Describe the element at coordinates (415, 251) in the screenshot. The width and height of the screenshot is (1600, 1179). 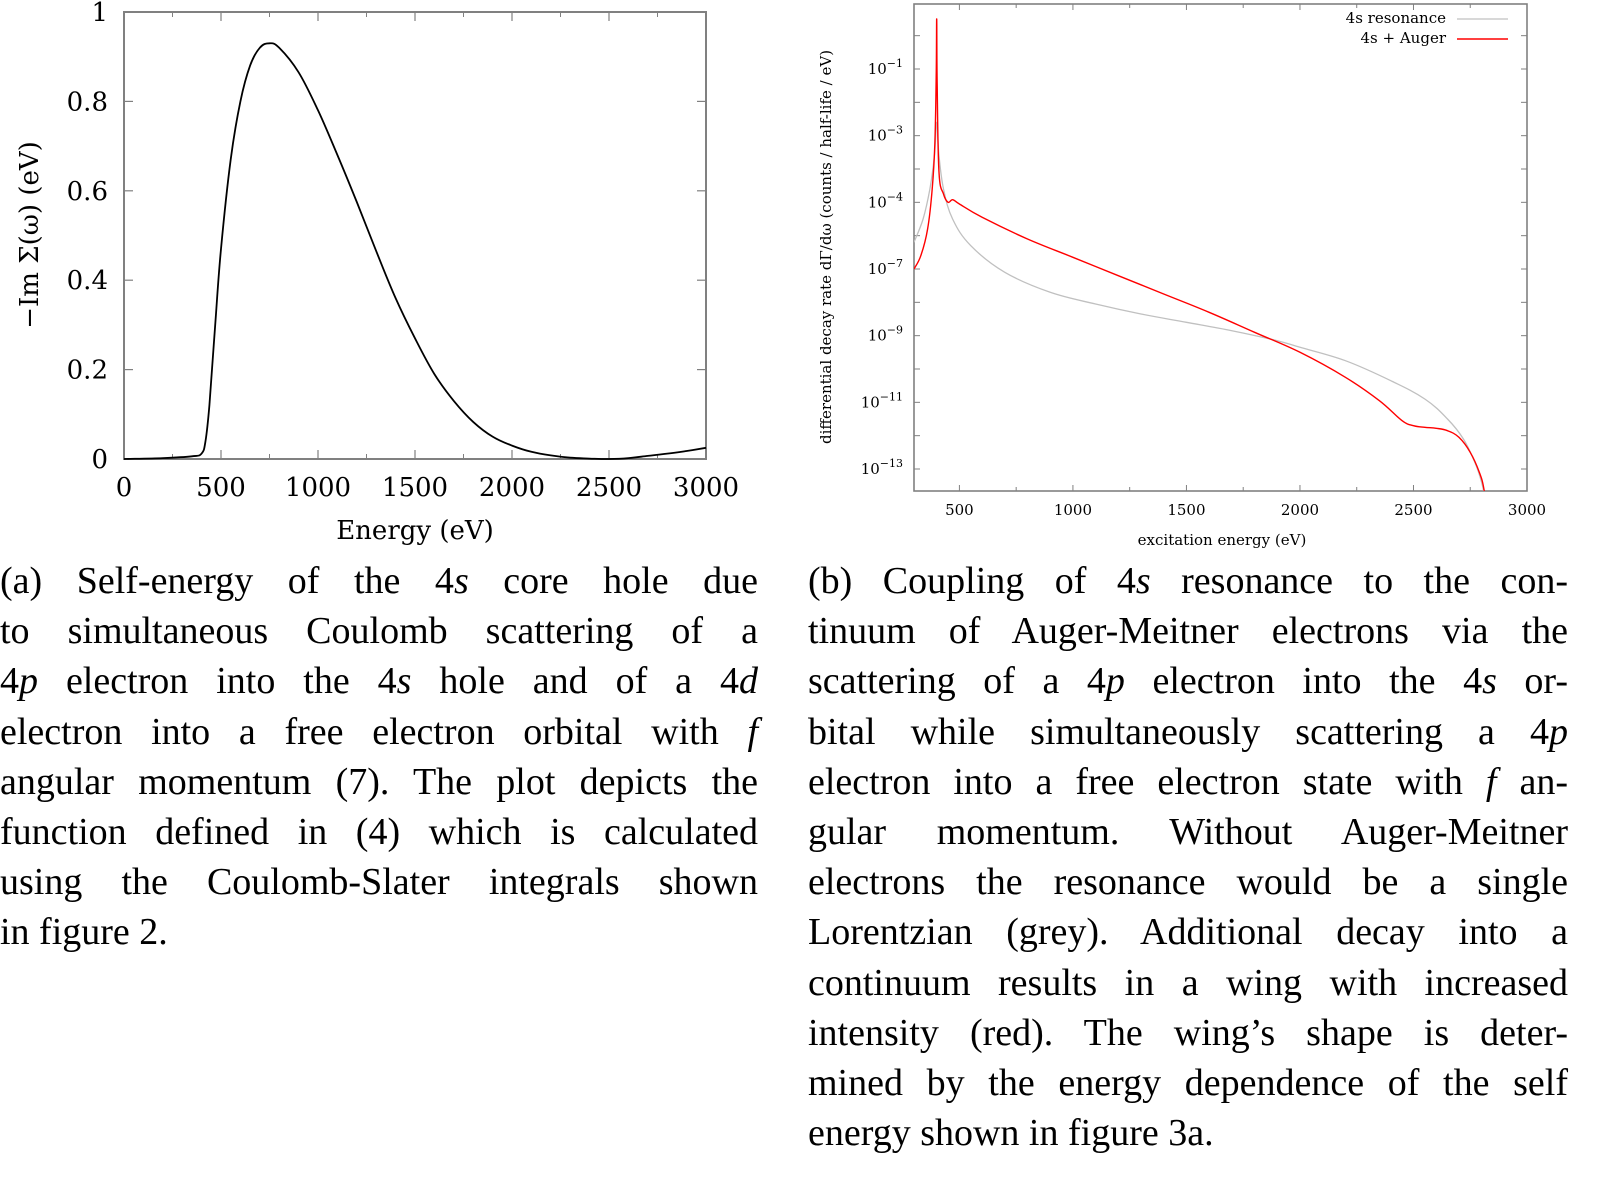
I see `chart-a-series-line` at that location.